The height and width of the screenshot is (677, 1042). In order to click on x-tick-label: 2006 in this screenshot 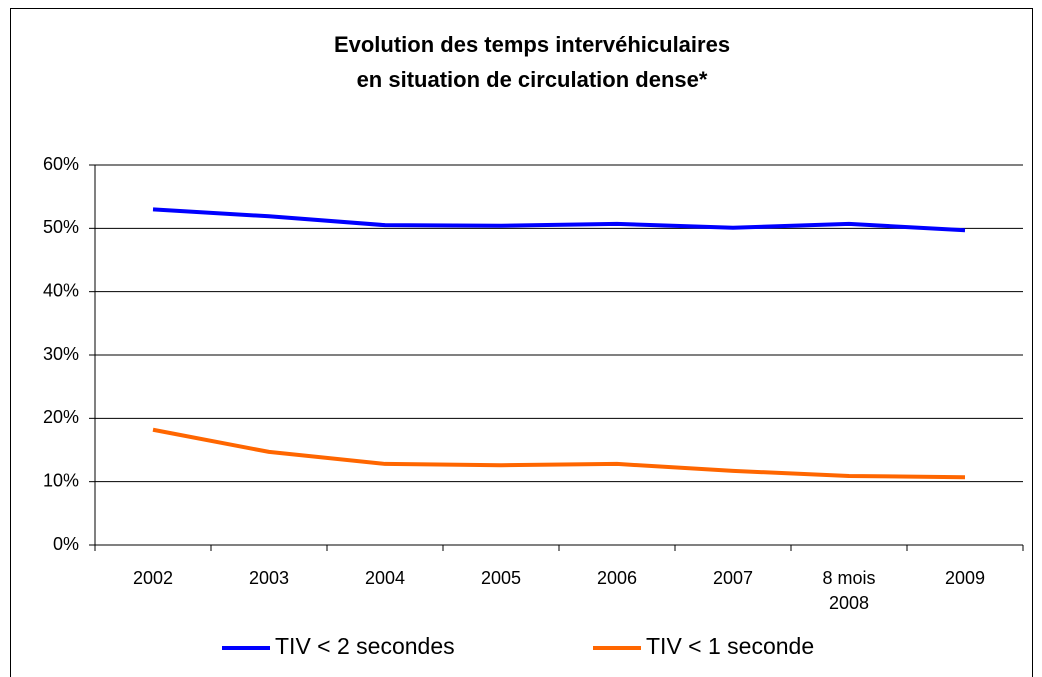, I will do `click(617, 578)`.